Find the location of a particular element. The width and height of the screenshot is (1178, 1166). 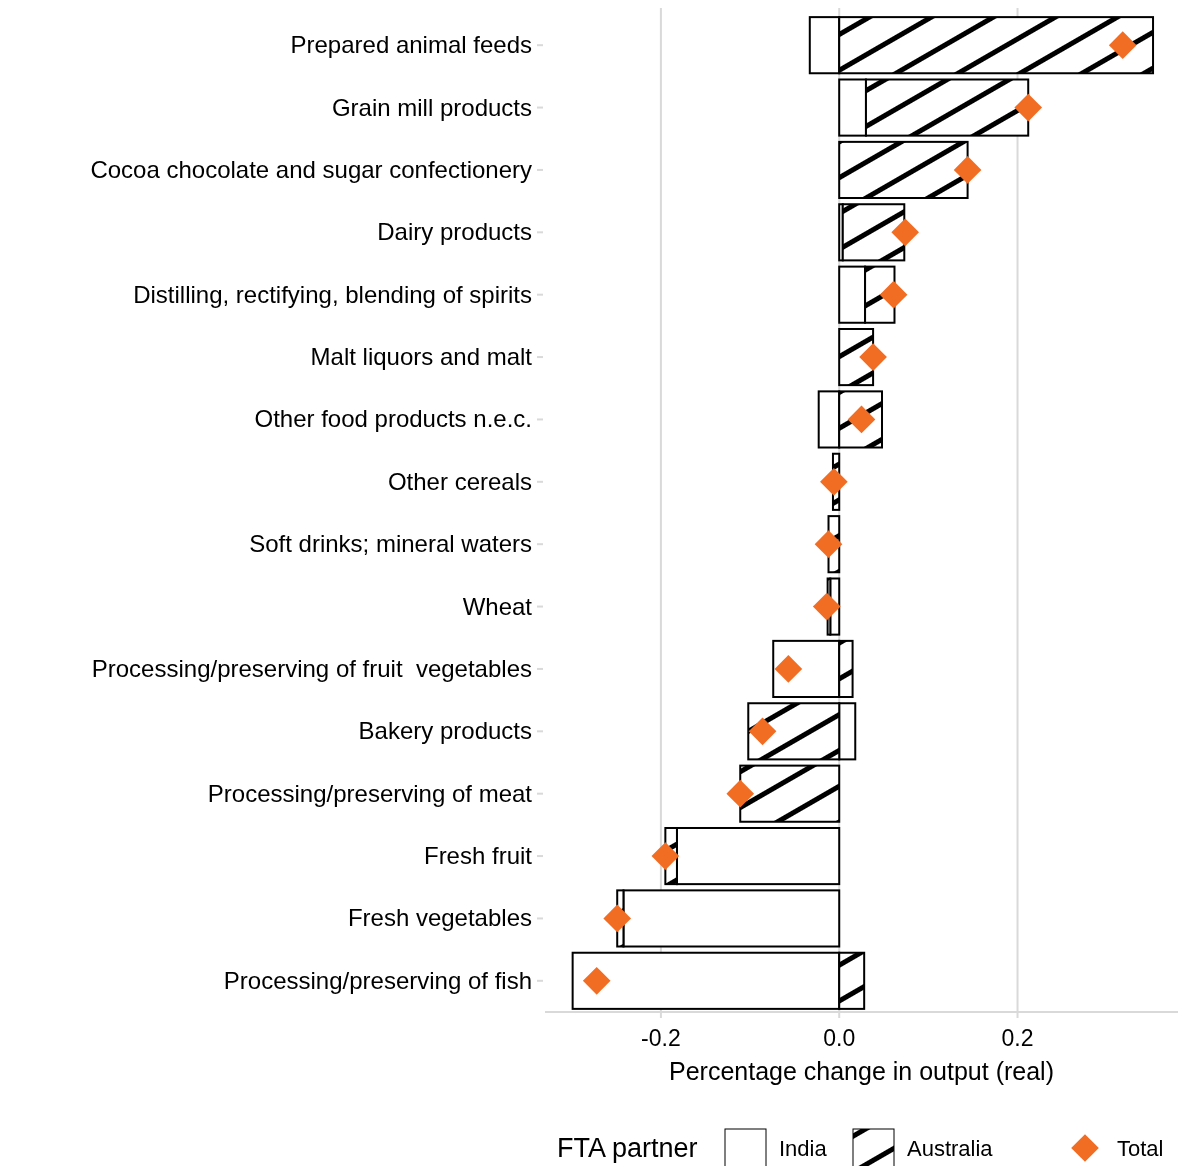

legend-label: Australia is located at coordinates (950, 1148).